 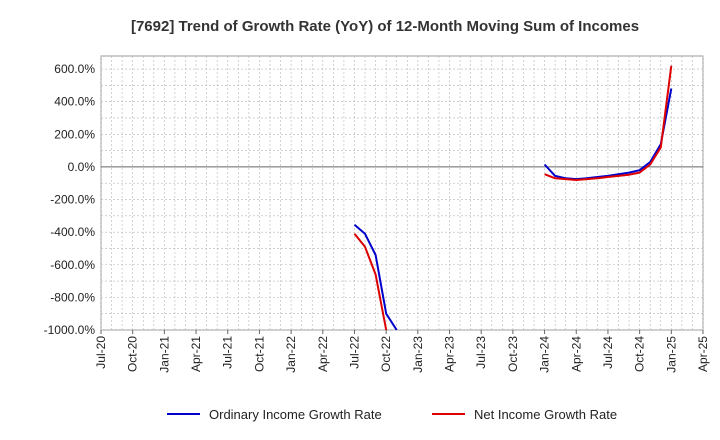 What do you see at coordinates (101, 352) in the screenshot?
I see `x-tick-label: Jul-20` at bounding box center [101, 352].